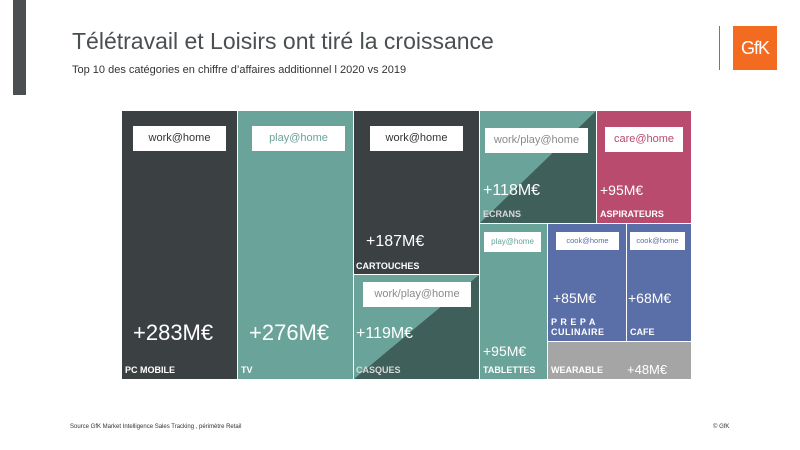 The width and height of the screenshot is (800, 450). I want to click on tile-label-prepa-culinaire: P R E P A CULINAIRE, so click(578, 327).